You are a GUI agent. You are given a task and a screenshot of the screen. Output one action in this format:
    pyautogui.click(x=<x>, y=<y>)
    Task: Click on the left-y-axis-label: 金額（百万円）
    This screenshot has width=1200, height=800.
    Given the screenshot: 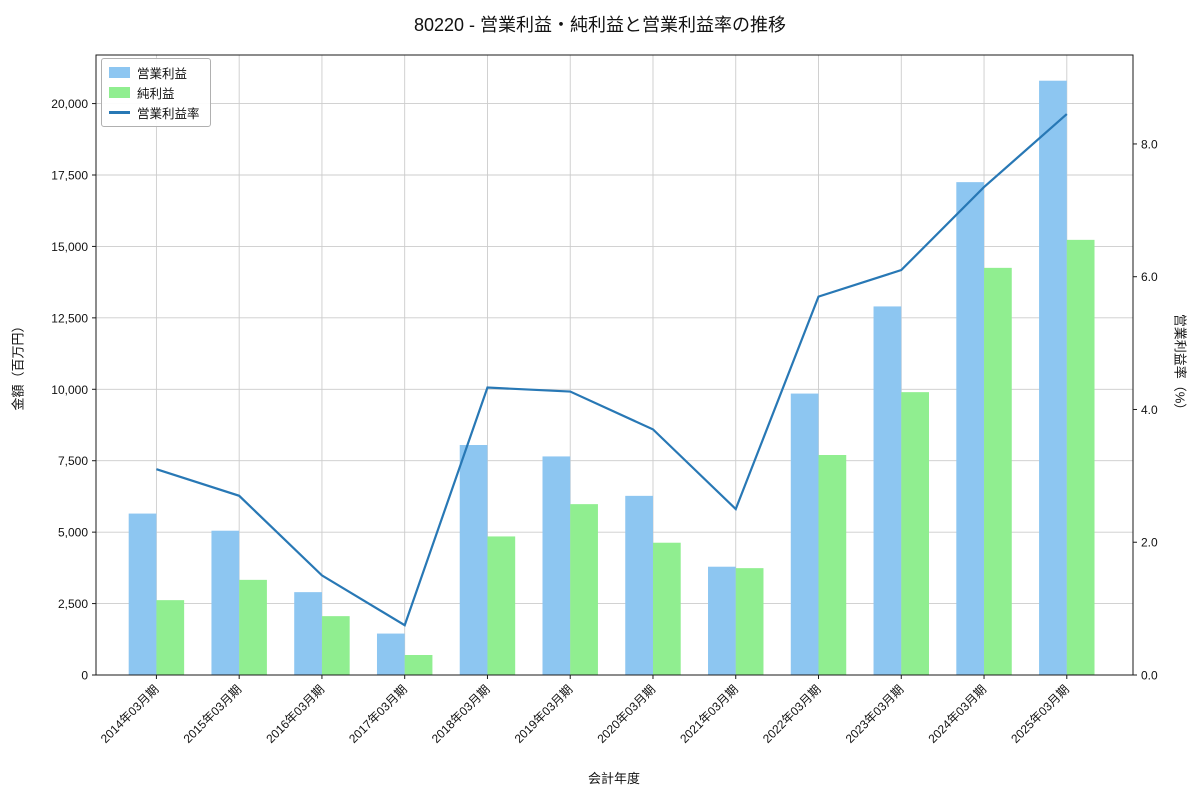 What is the action you would take?
    pyautogui.click(x=18, y=365)
    